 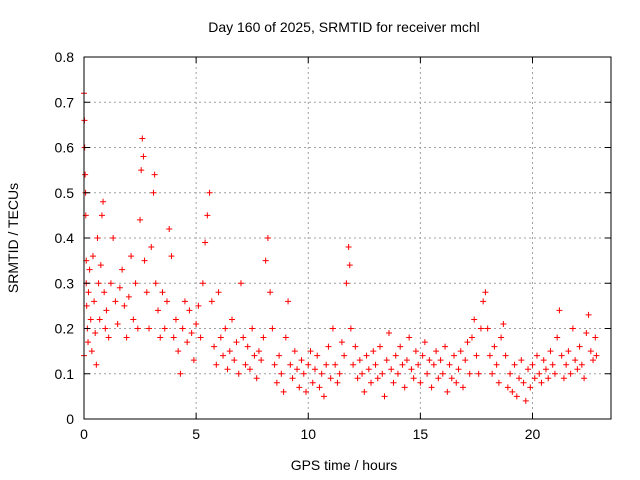 What do you see at coordinates (344, 465) in the screenshot?
I see `x-axis-label: GPS time / hours` at bounding box center [344, 465].